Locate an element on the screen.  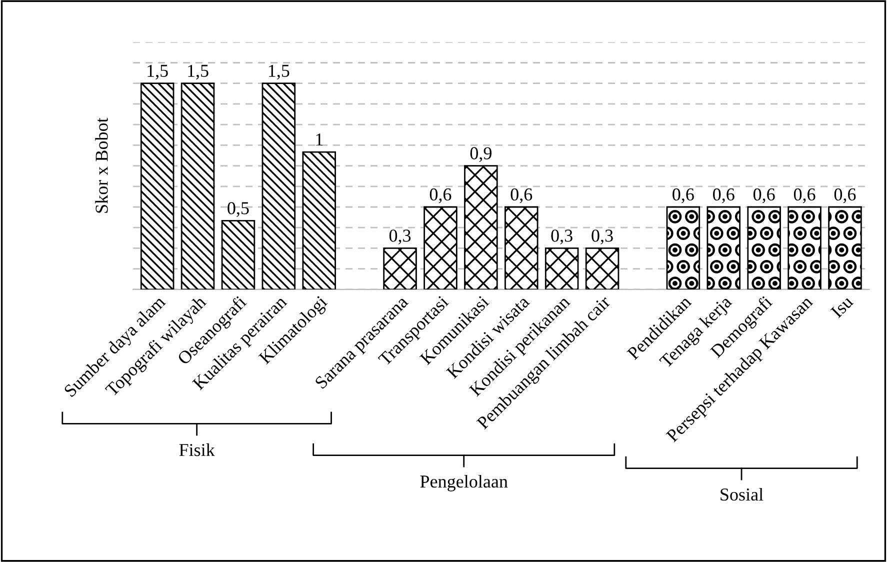
data-label: 0,5 is located at coordinates (238, 209).